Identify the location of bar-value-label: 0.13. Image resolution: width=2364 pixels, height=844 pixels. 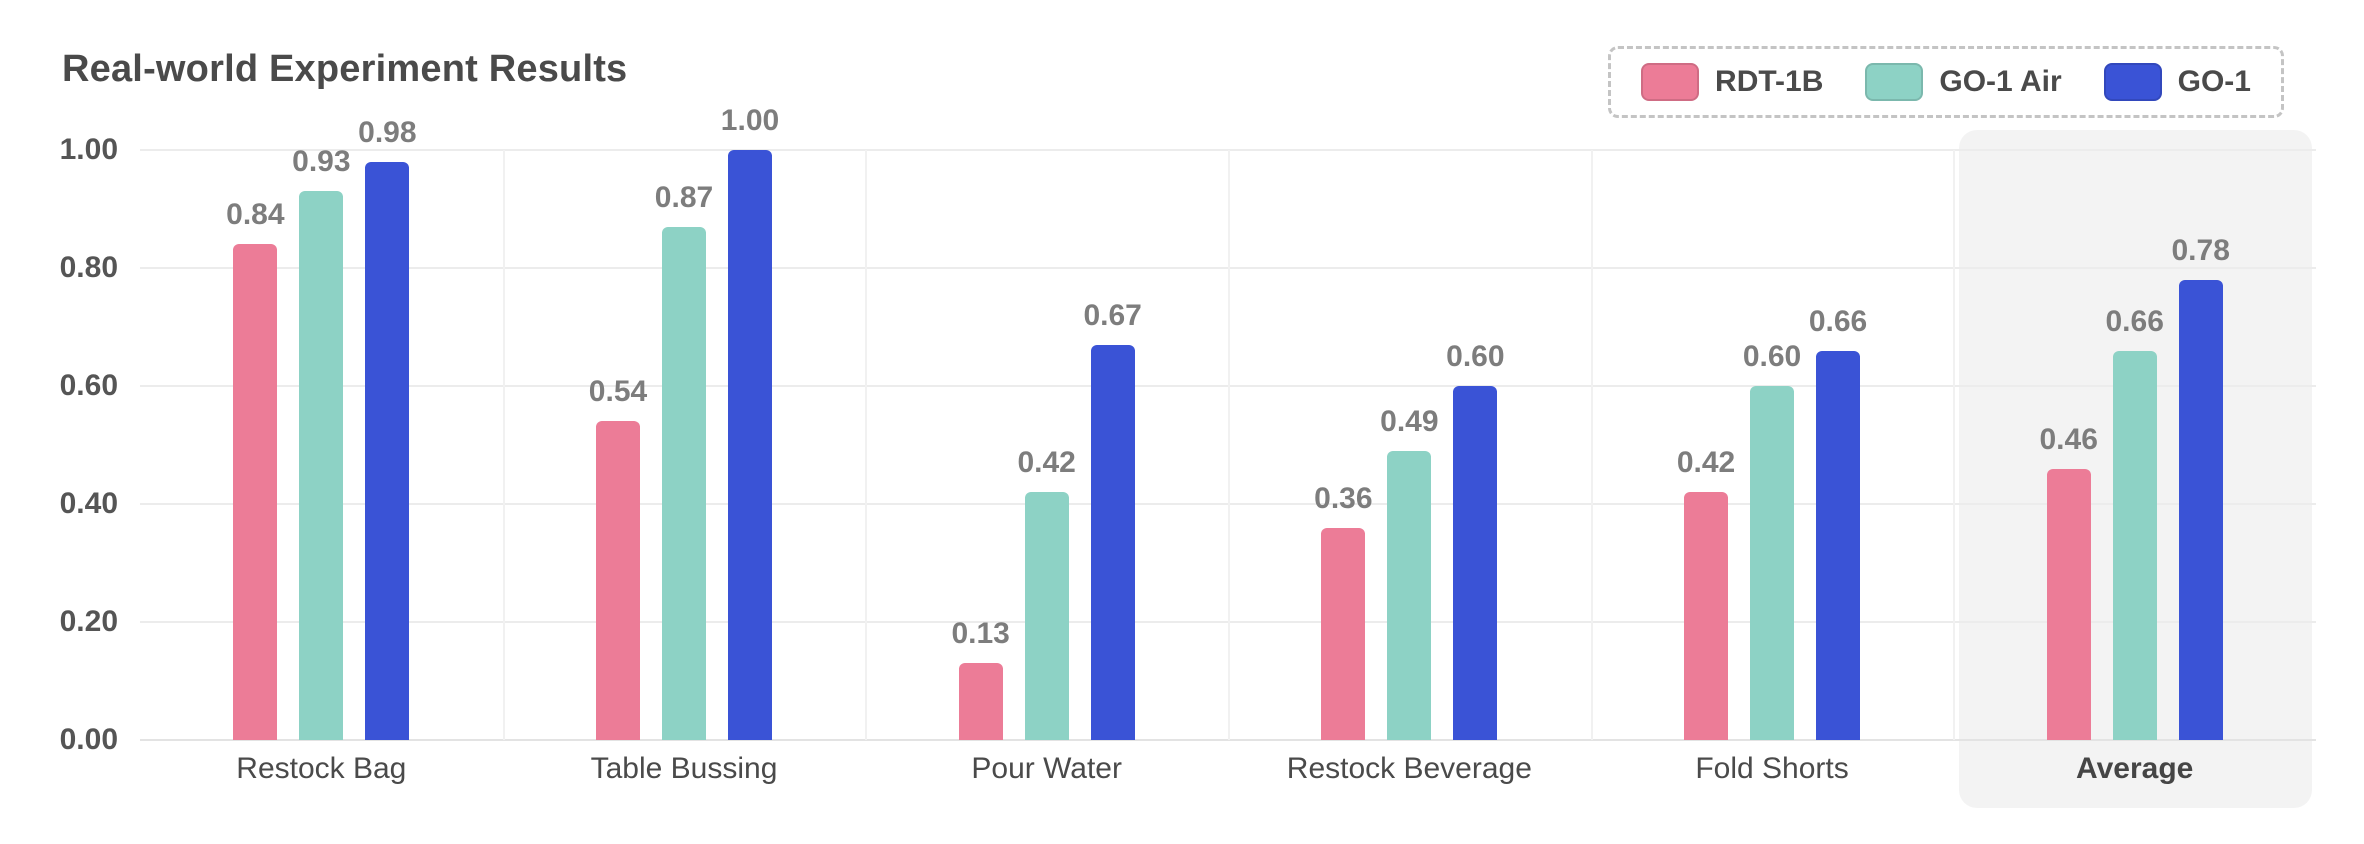
(980, 634).